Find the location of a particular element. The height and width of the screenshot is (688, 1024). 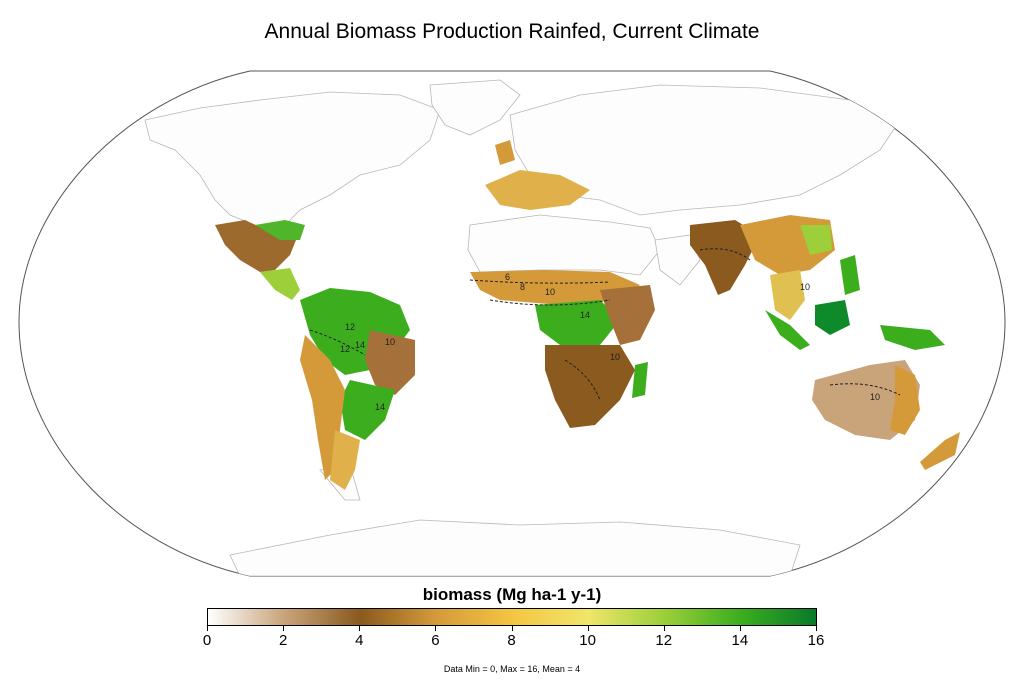

colorbar is located at coordinates (512, 617).